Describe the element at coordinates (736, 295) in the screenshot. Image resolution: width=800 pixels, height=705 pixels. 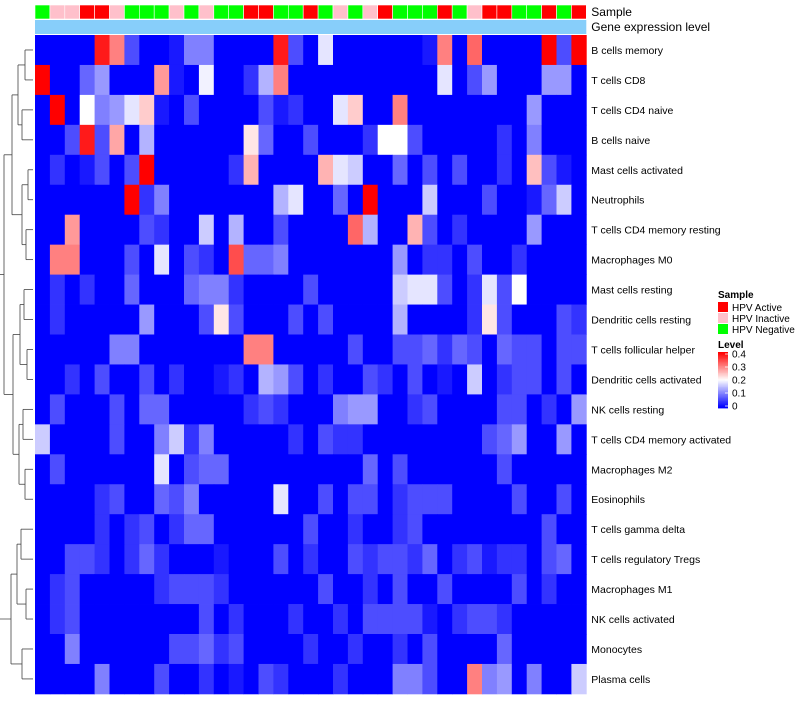
I see `legend-sample-title: Sample` at that location.